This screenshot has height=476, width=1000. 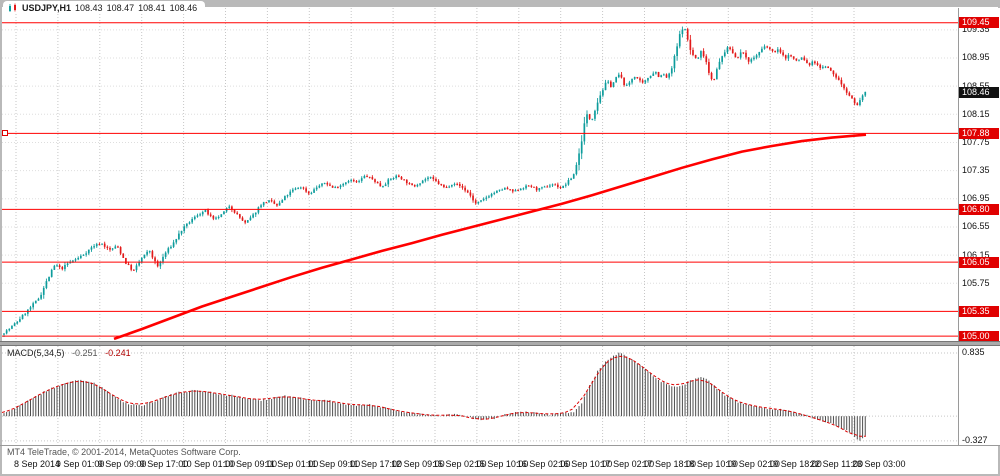 I want to click on macd-signal-line, so click(x=434, y=396).